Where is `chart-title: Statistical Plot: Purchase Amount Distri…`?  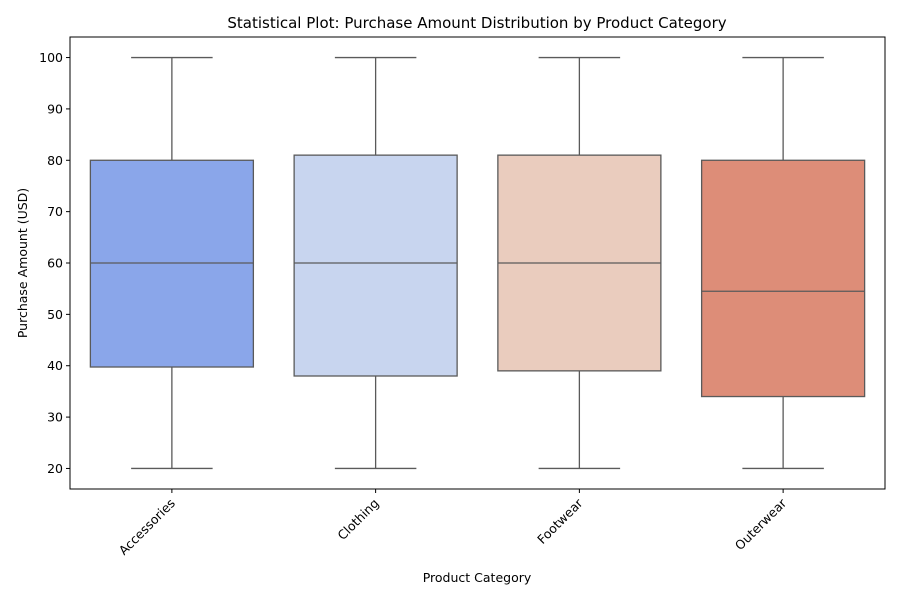 chart-title: Statistical Plot: Purchase Amount Distri… is located at coordinates (476, 23).